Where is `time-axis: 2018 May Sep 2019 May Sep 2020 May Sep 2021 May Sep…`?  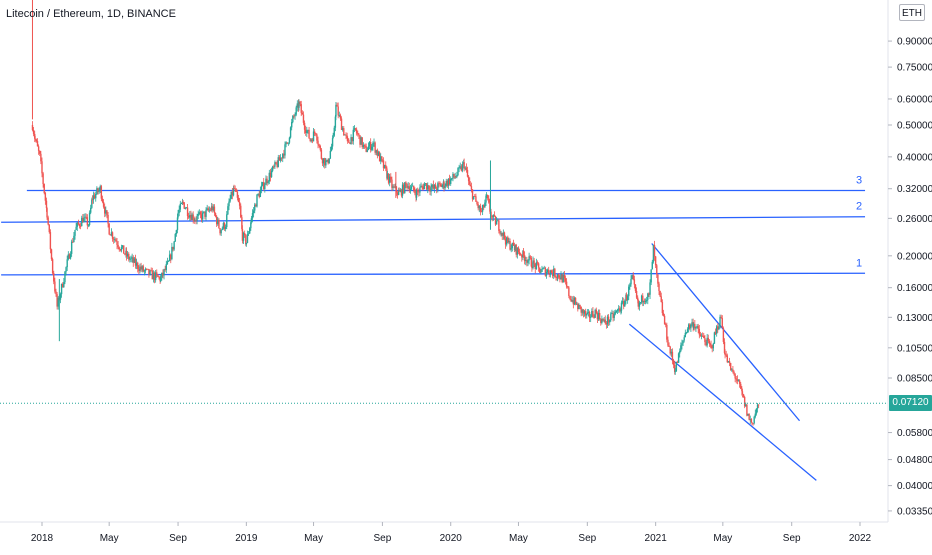
time-axis: 2018 May Sep 2019 May Sep 2020 May Sep 2021 May Sep… is located at coordinates (451, 533).